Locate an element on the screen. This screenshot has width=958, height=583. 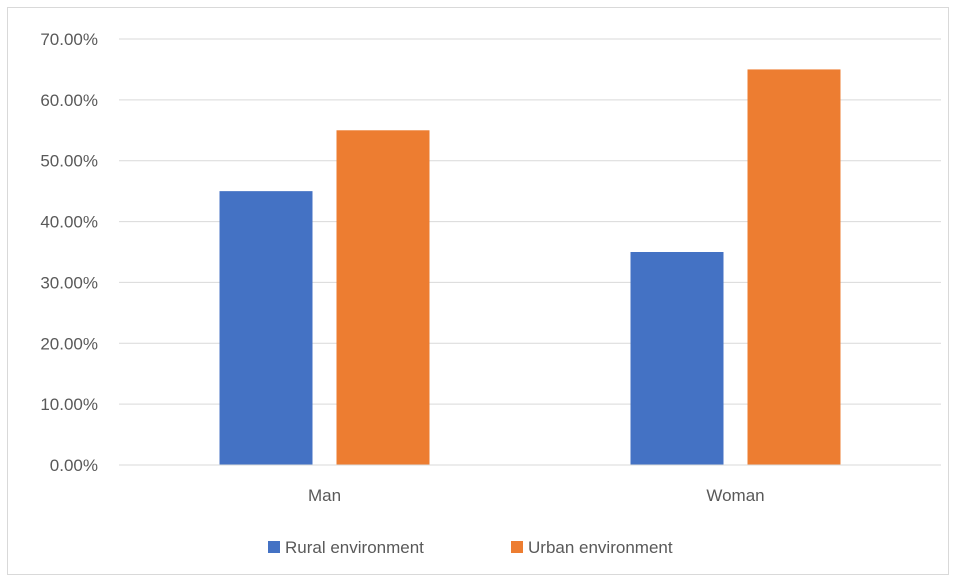
y-tick-label: 60.00% is located at coordinates (69, 100).